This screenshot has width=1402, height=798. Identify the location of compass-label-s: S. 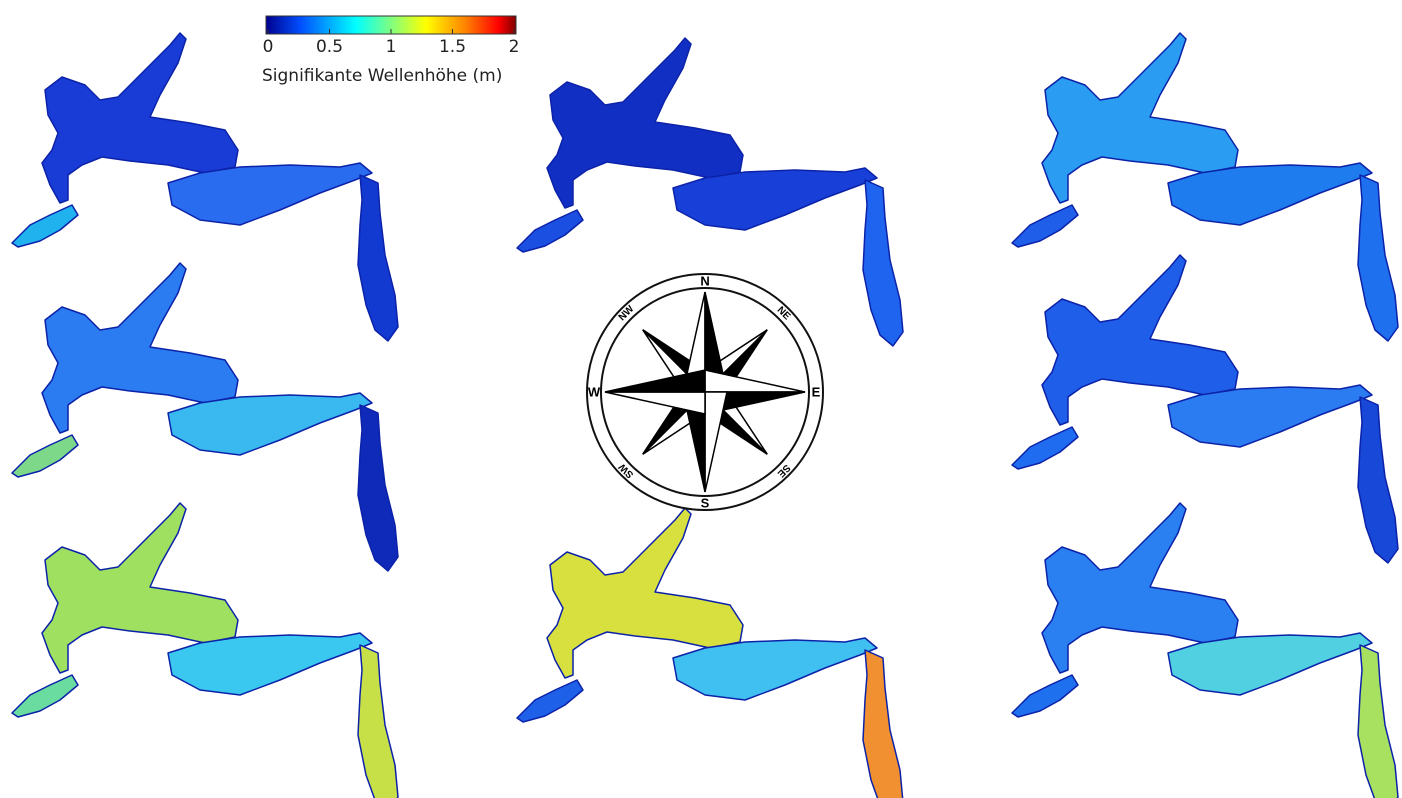
(705, 503).